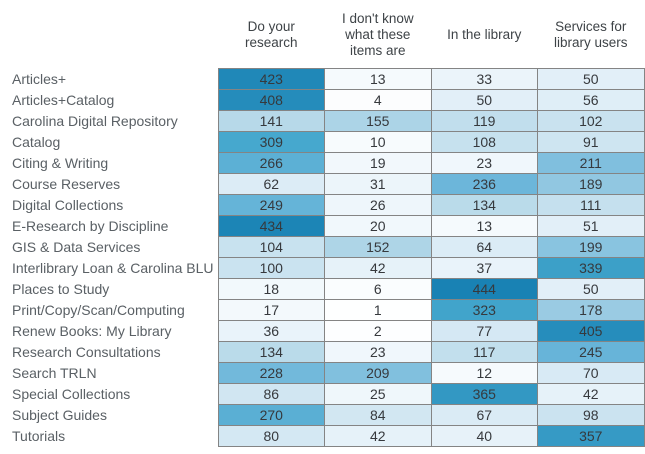  What do you see at coordinates (109, 121) in the screenshot?
I see `row-label: Carolina Digital Repository` at bounding box center [109, 121].